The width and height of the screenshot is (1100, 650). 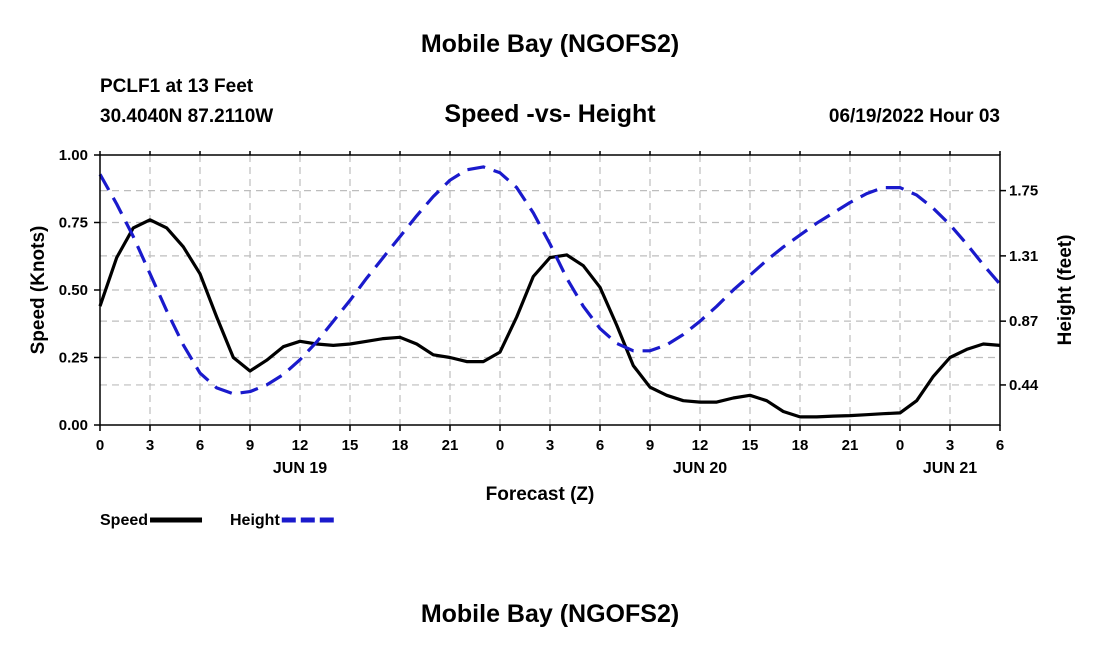 What do you see at coordinates (300, 468) in the screenshot?
I see `x-day-label: JUN 19` at bounding box center [300, 468].